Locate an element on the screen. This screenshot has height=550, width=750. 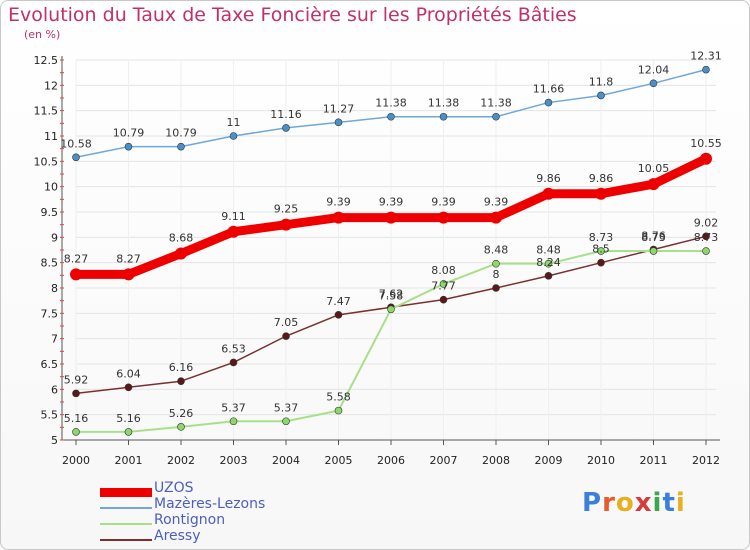
data-label: 10.05 is located at coordinates (654, 168).